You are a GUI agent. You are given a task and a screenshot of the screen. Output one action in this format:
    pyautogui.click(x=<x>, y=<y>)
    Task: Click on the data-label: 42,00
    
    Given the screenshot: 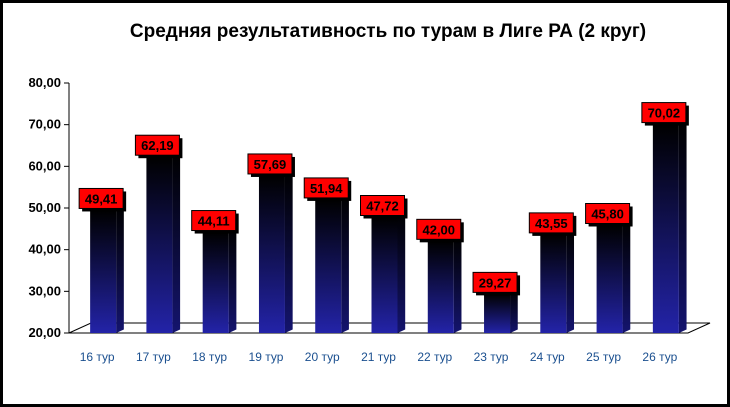 What is the action you would take?
    pyautogui.click(x=440, y=230)
    